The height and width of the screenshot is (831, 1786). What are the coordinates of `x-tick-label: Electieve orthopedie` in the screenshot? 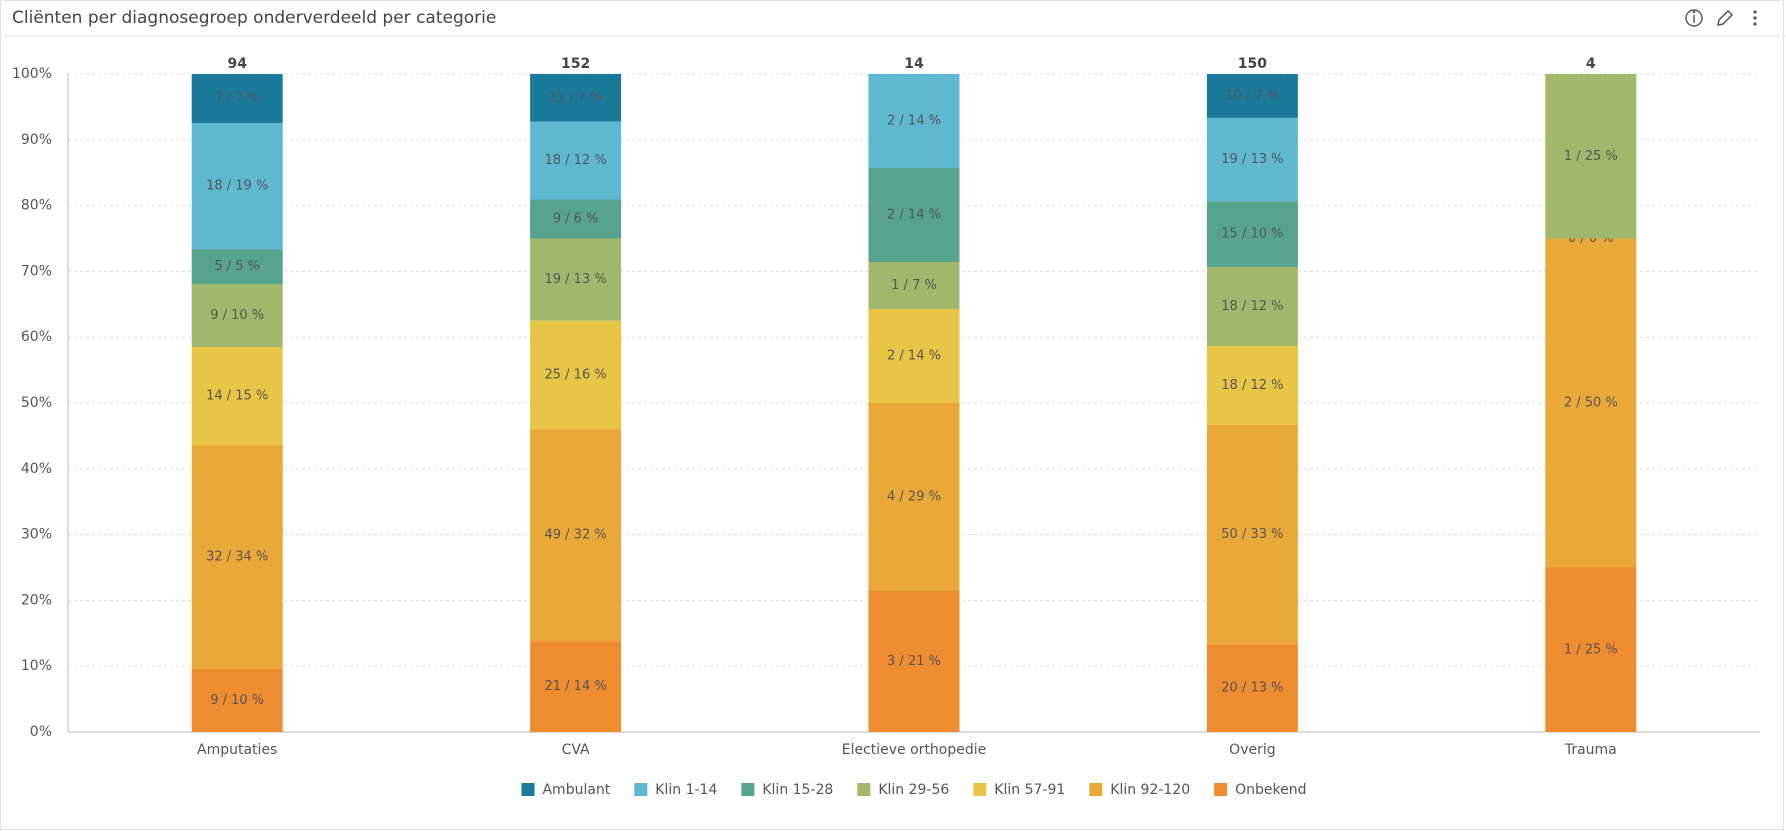 It's located at (914, 750).